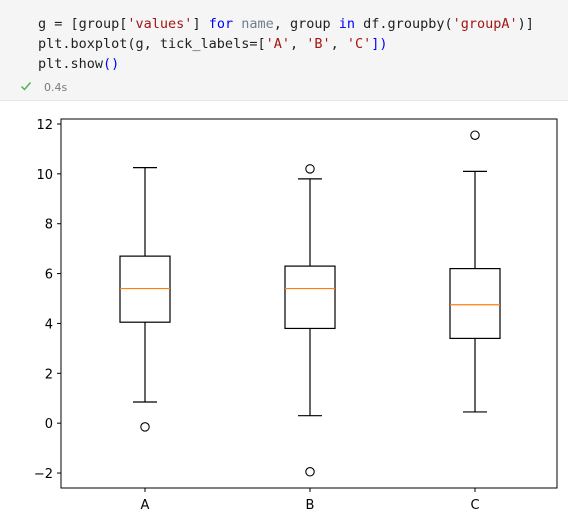 The width and height of the screenshot is (568, 517). Describe the element at coordinates (160, 24) in the screenshot. I see `code-token: 'values'` at that location.